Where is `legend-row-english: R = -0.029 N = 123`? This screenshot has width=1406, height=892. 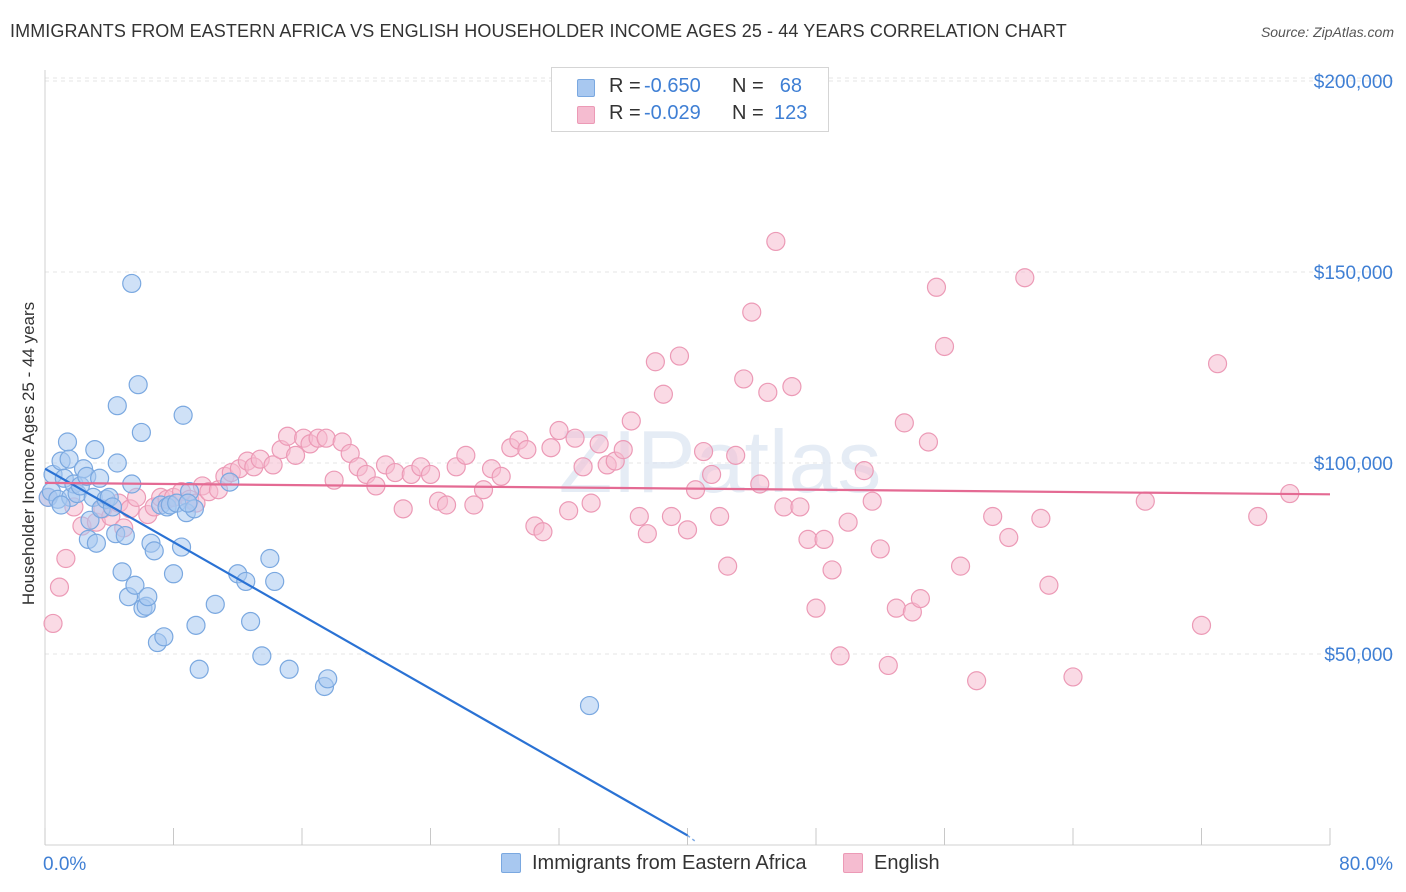 legend-row-english: R = -0.029 N = 123 is located at coordinates (690, 115).